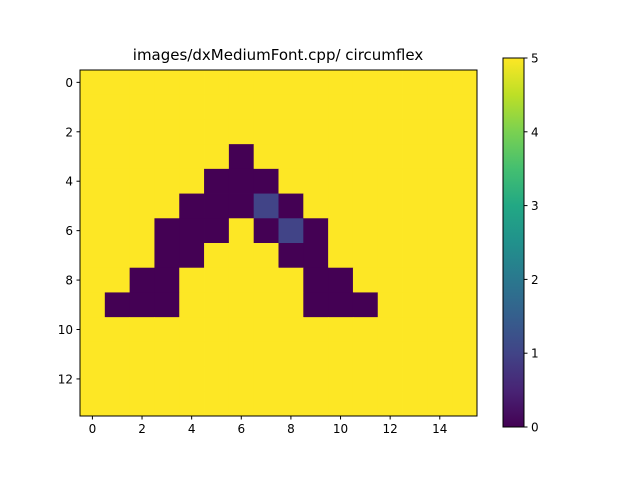  I want to click on y-tick-label: 2, so click(69, 132).